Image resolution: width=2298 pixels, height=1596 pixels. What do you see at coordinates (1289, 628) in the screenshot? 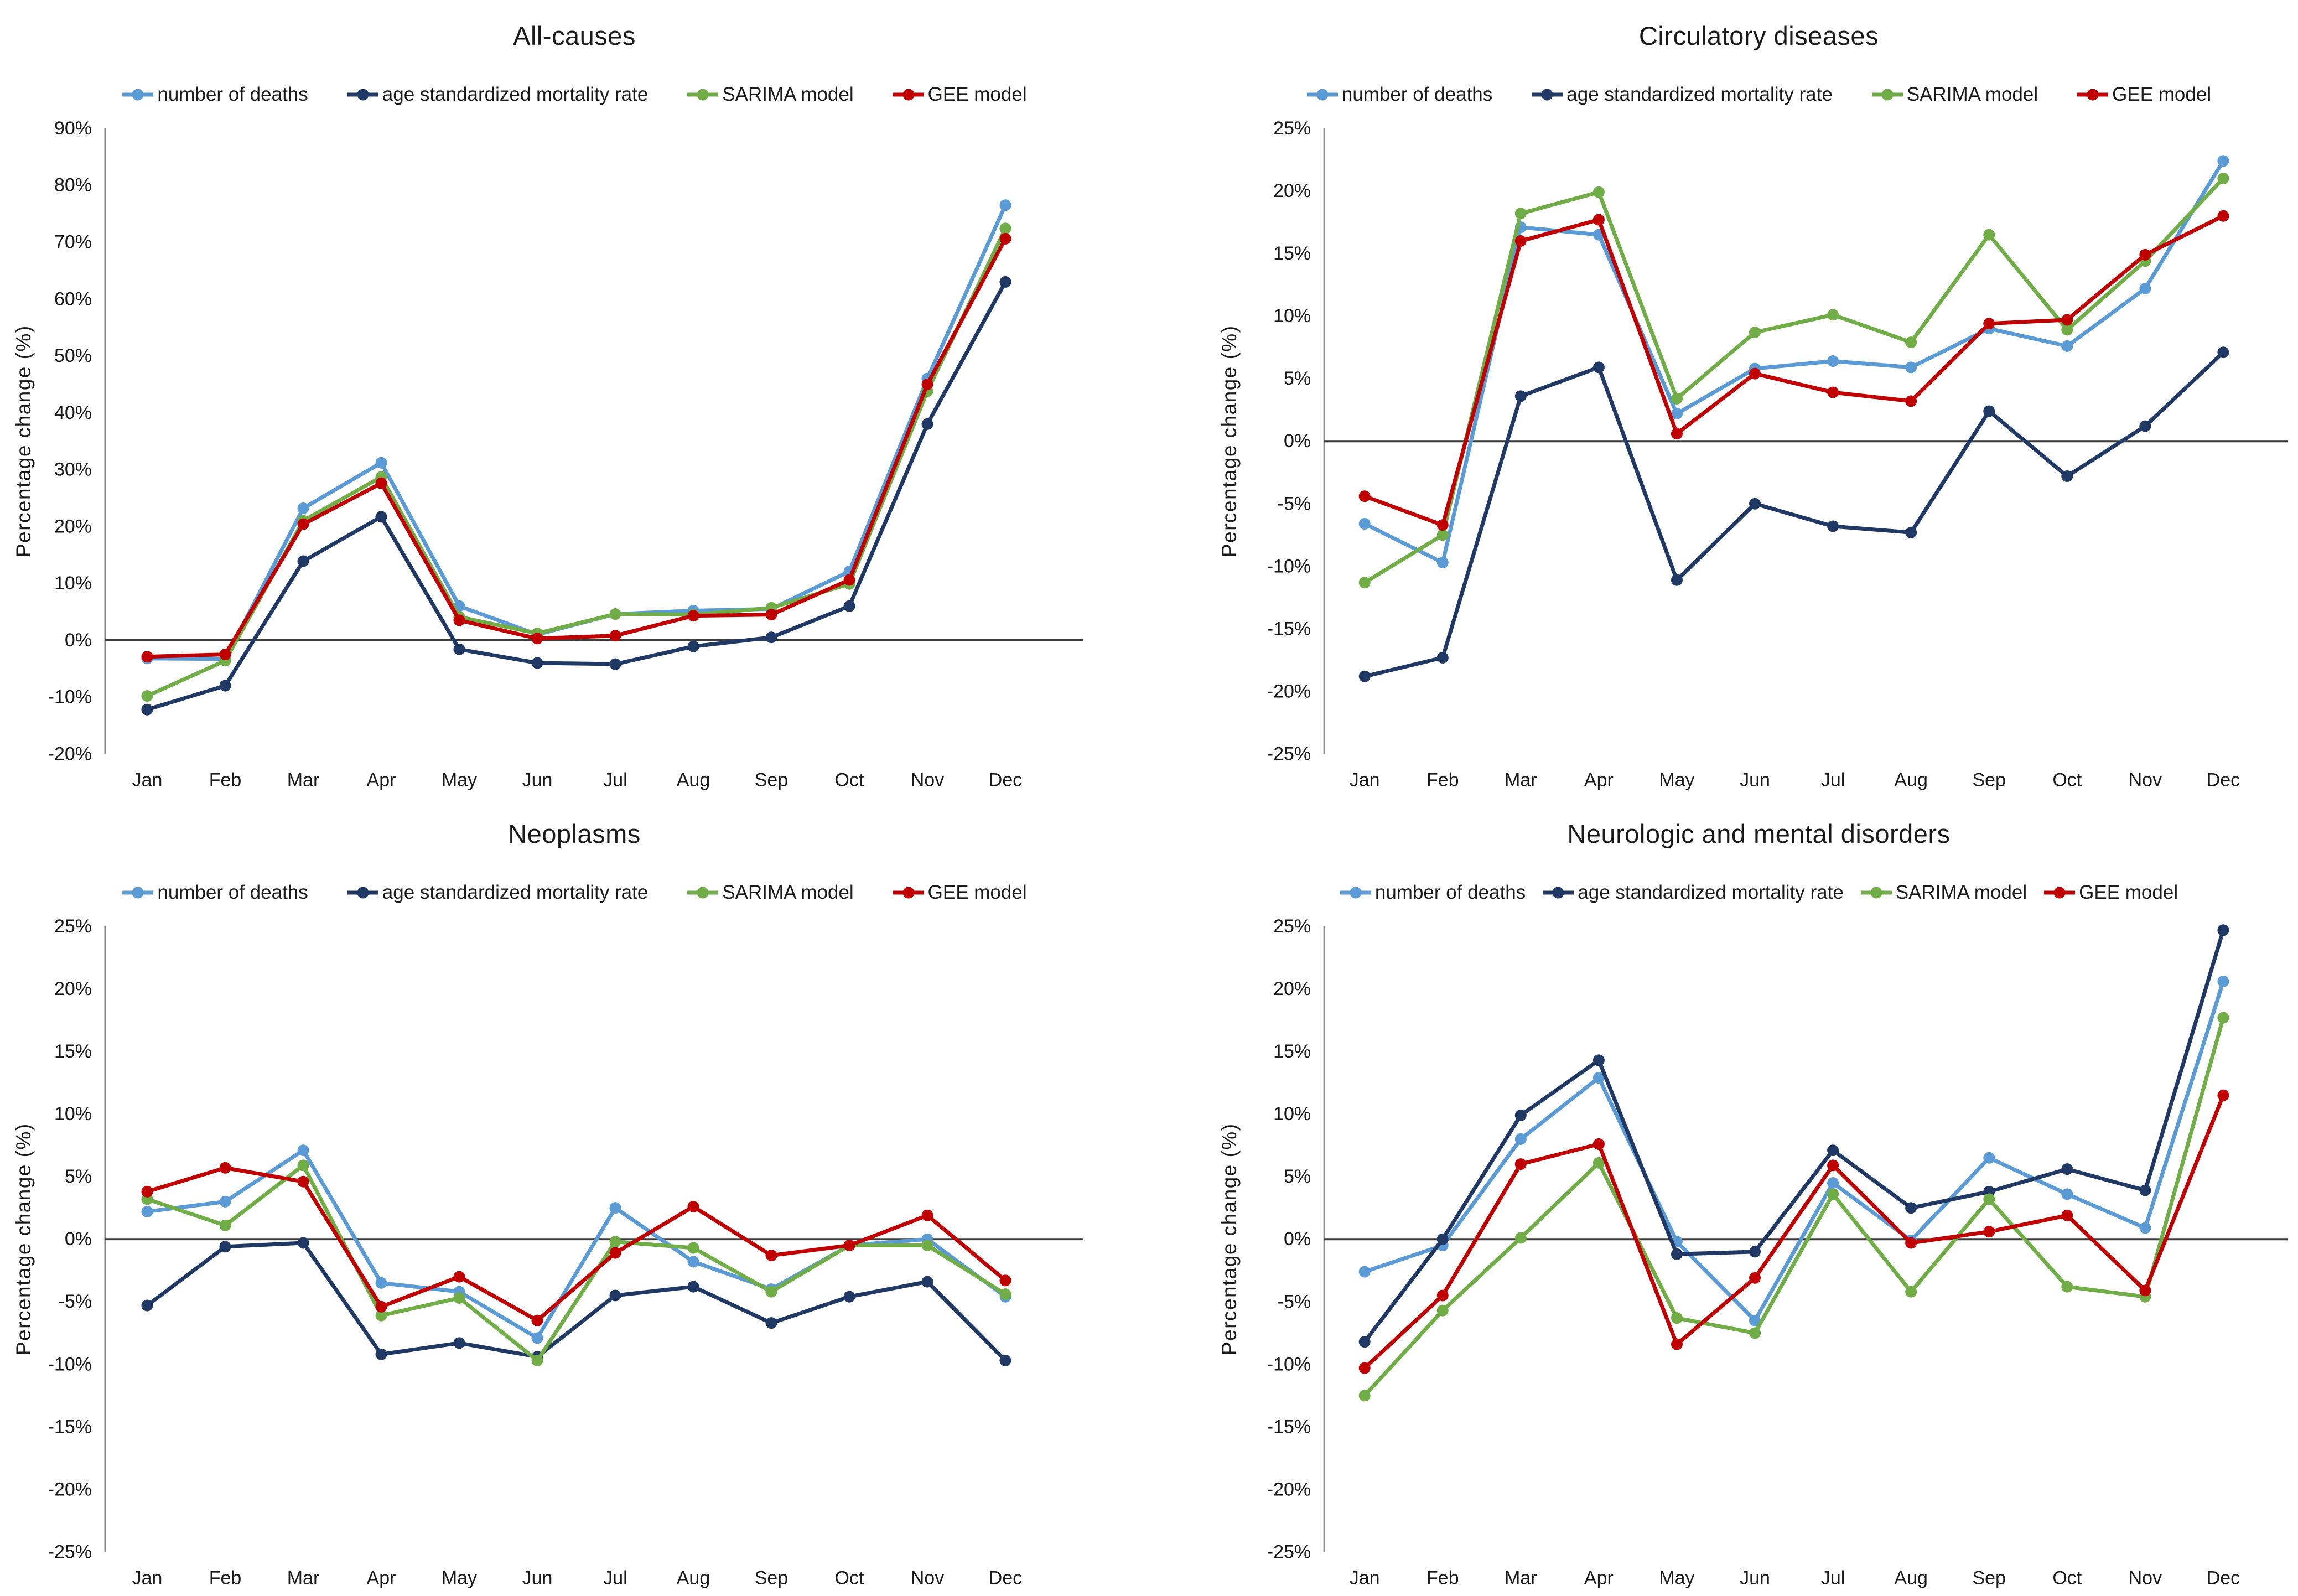
I see `y-tick-label: -15%` at bounding box center [1289, 628].